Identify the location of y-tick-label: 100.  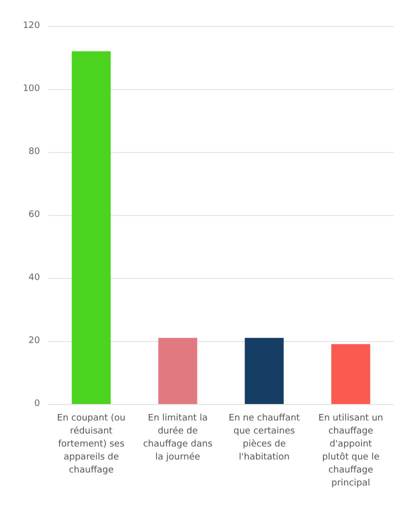
(31, 89).